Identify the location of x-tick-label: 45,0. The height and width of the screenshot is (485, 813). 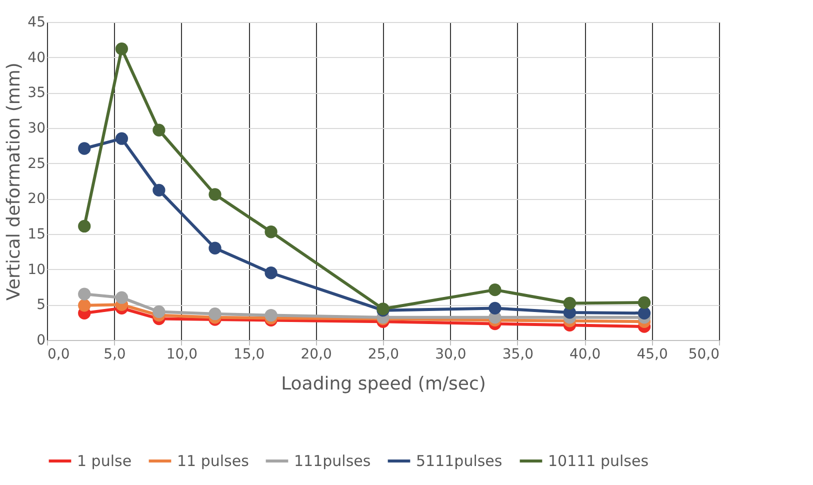
(652, 354).